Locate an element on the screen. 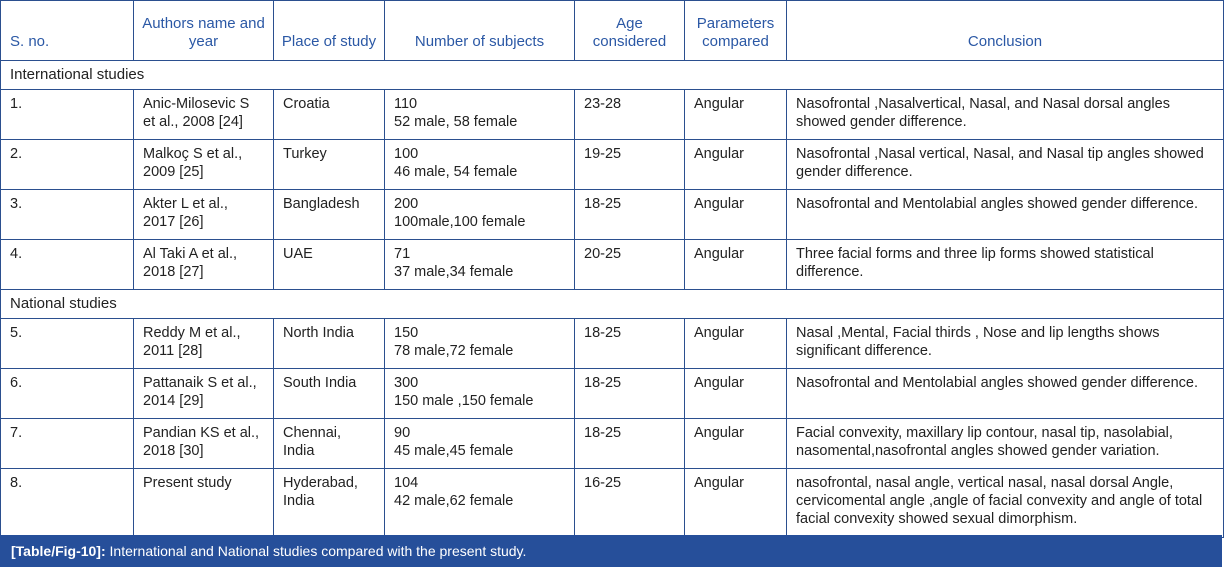  cell-author: Pandian KS et al., 2018 [30] is located at coordinates (203, 443).